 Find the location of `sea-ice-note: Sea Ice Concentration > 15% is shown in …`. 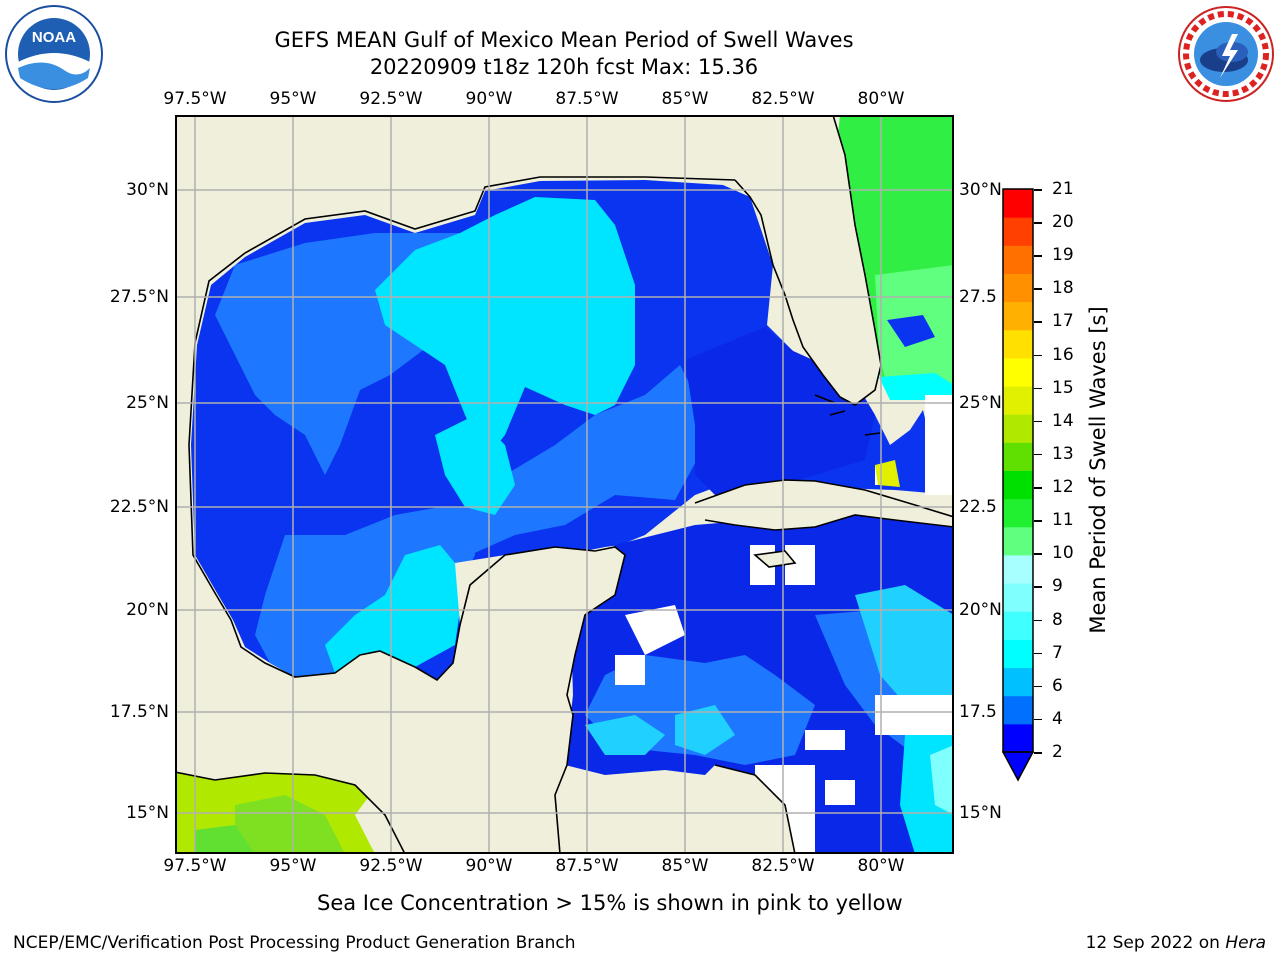

sea-ice-note: Sea Ice Concentration > 15% is shown in … is located at coordinates (610, 903).